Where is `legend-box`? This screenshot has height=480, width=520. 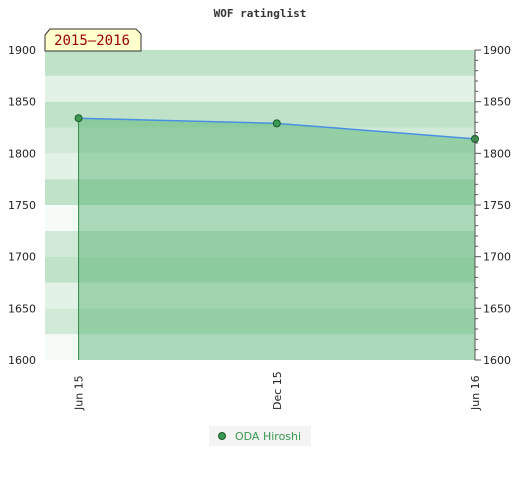
legend-box is located at coordinates (260, 436).